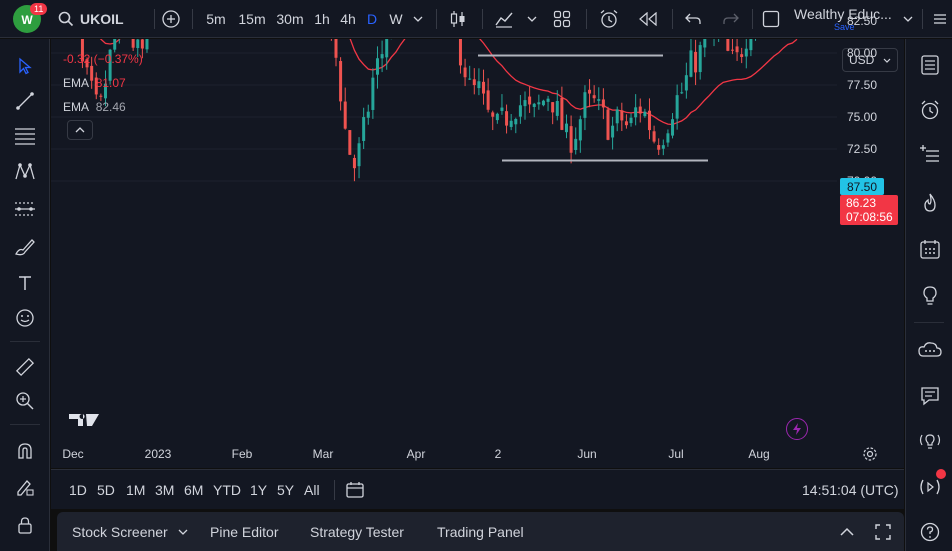 This screenshot has width=952, height=551. What do you see at coordinates (135, 490) in the screenshot?
I see `range-1m: 1M` at bounding box center [135, 490].